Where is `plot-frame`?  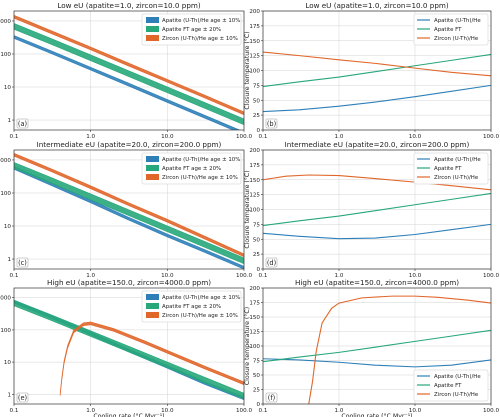
plot-frame is located at coordinates (129, 346).